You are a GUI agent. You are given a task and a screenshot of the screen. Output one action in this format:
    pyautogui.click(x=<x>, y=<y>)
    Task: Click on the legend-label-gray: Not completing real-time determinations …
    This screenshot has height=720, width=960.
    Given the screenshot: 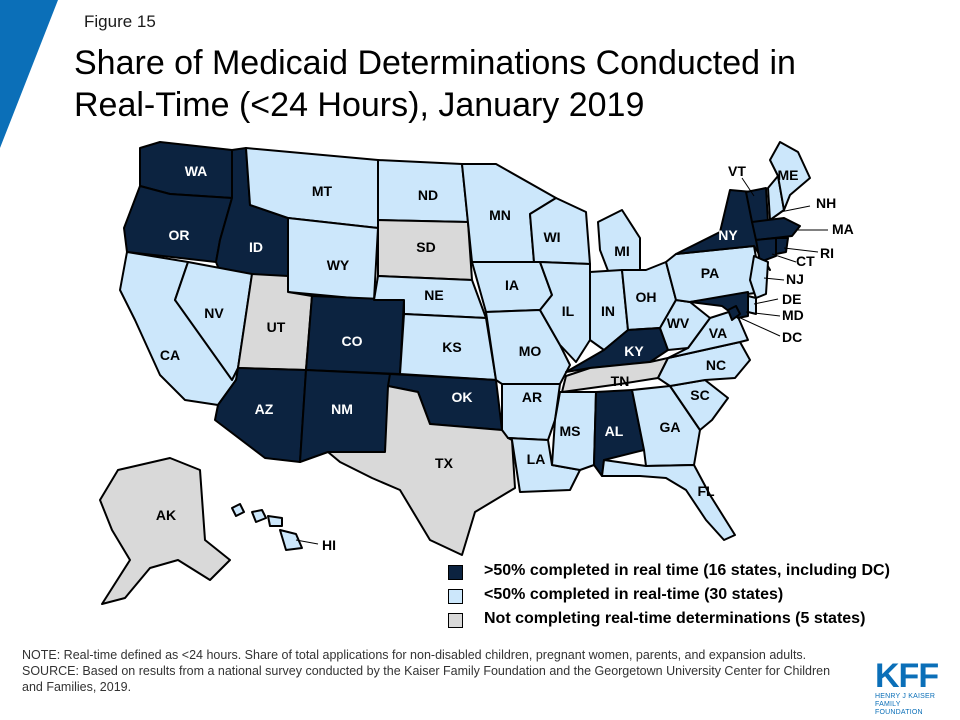 What is the action you would take?
    pyautogui.click(x=675, y=618)
    